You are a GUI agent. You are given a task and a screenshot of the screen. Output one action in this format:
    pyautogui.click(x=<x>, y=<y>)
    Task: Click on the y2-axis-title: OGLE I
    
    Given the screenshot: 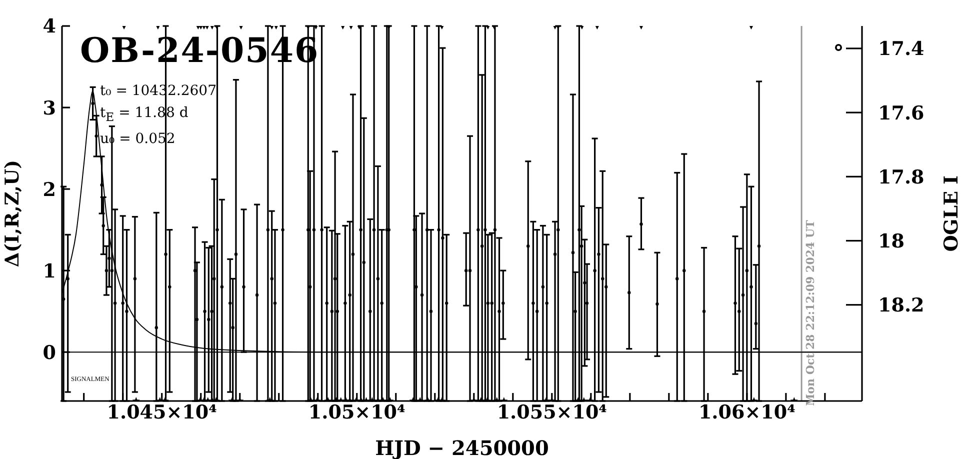 What is the action you would take?
    pyautogui.click(x=951, y=213)
    